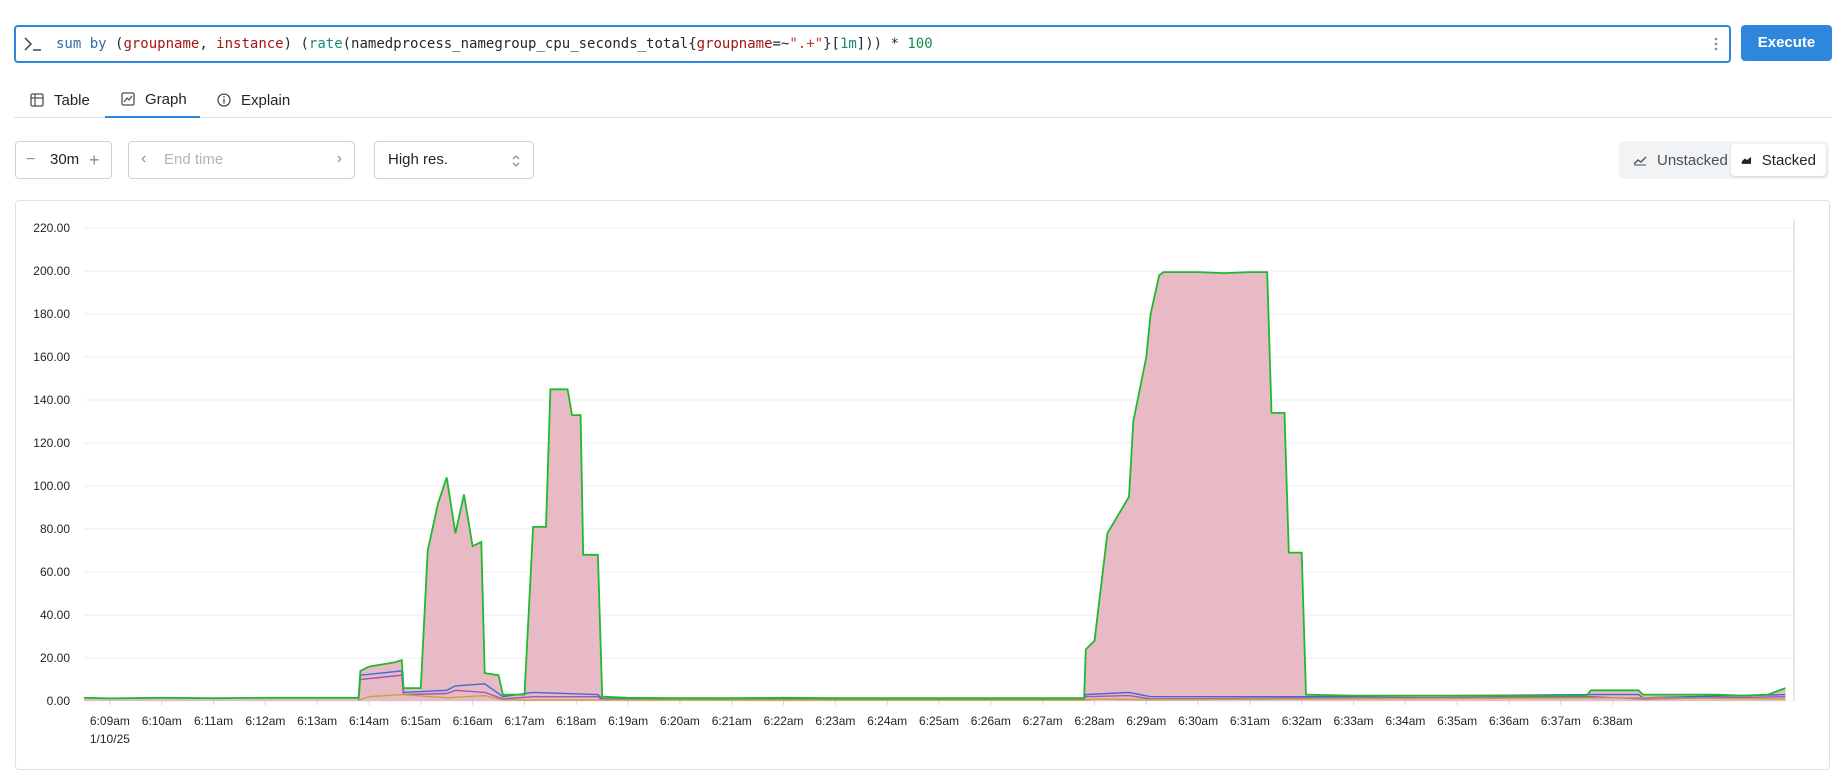  I want to click on tab-table: Table, so click(60, 100).